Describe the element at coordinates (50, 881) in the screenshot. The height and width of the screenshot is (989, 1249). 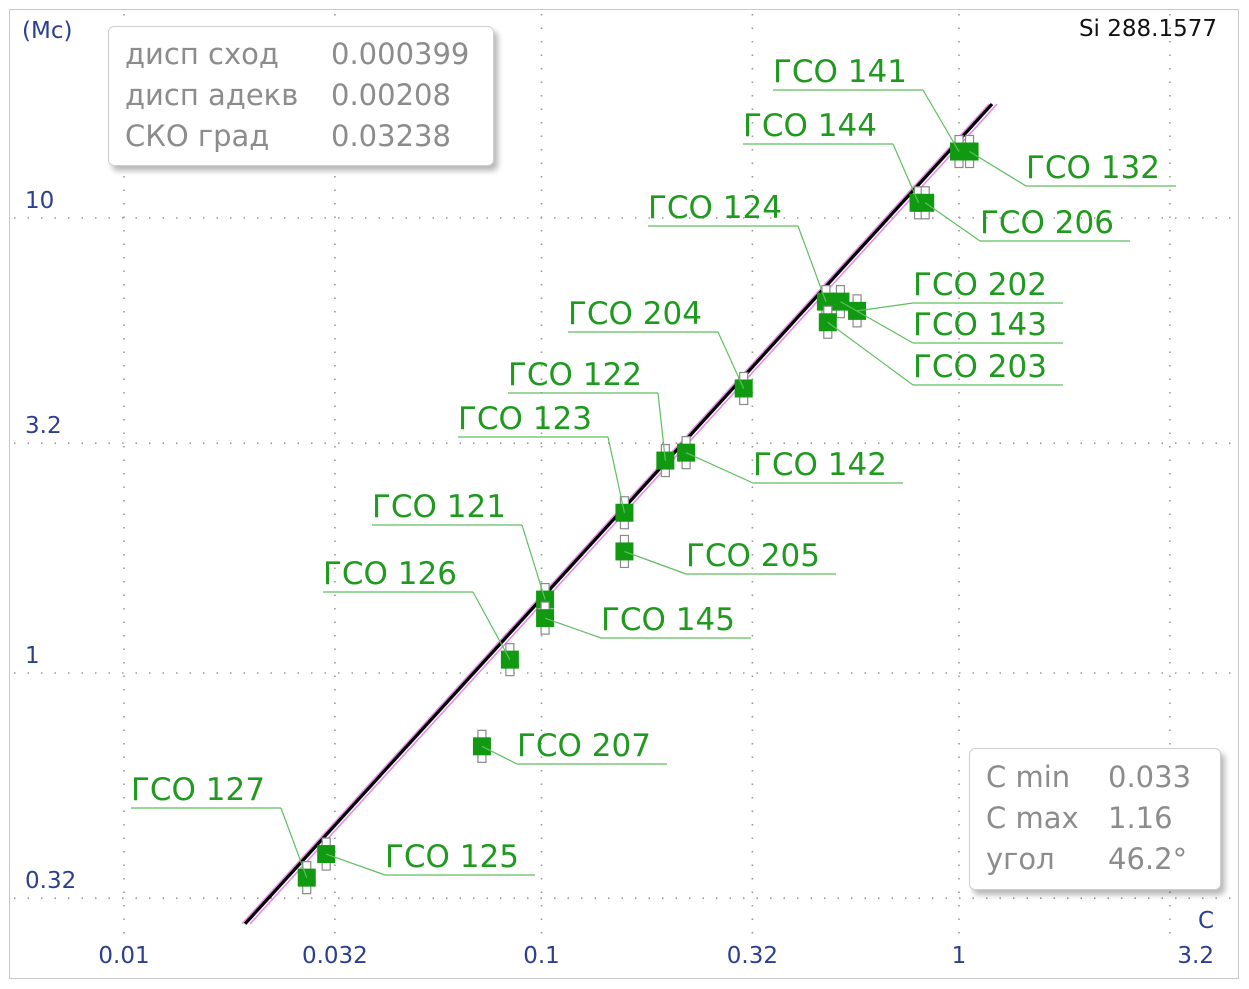
I see `y-tick-label: 0.32` at that location.